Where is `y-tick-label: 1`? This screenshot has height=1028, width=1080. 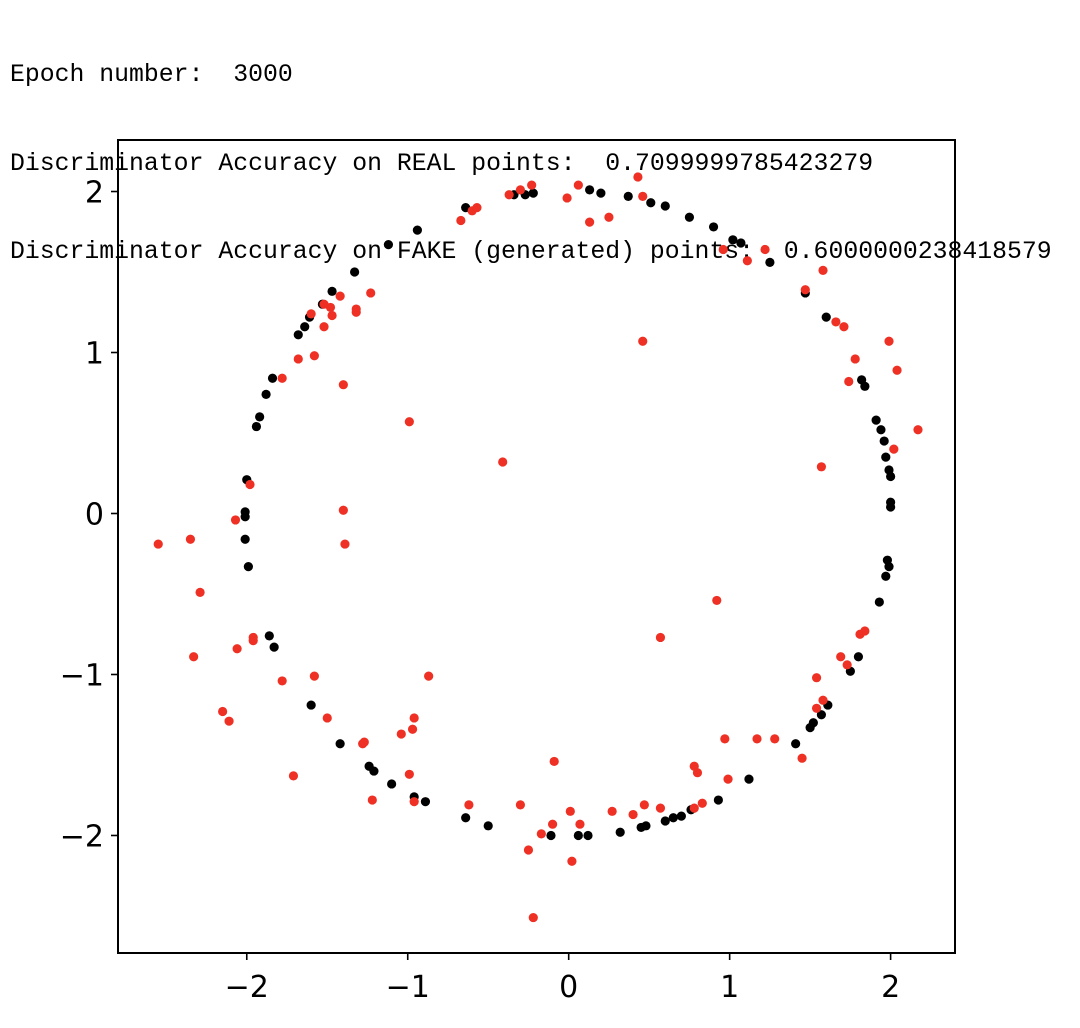 y-tick-label: 1 is located at coordinates (94, 354).